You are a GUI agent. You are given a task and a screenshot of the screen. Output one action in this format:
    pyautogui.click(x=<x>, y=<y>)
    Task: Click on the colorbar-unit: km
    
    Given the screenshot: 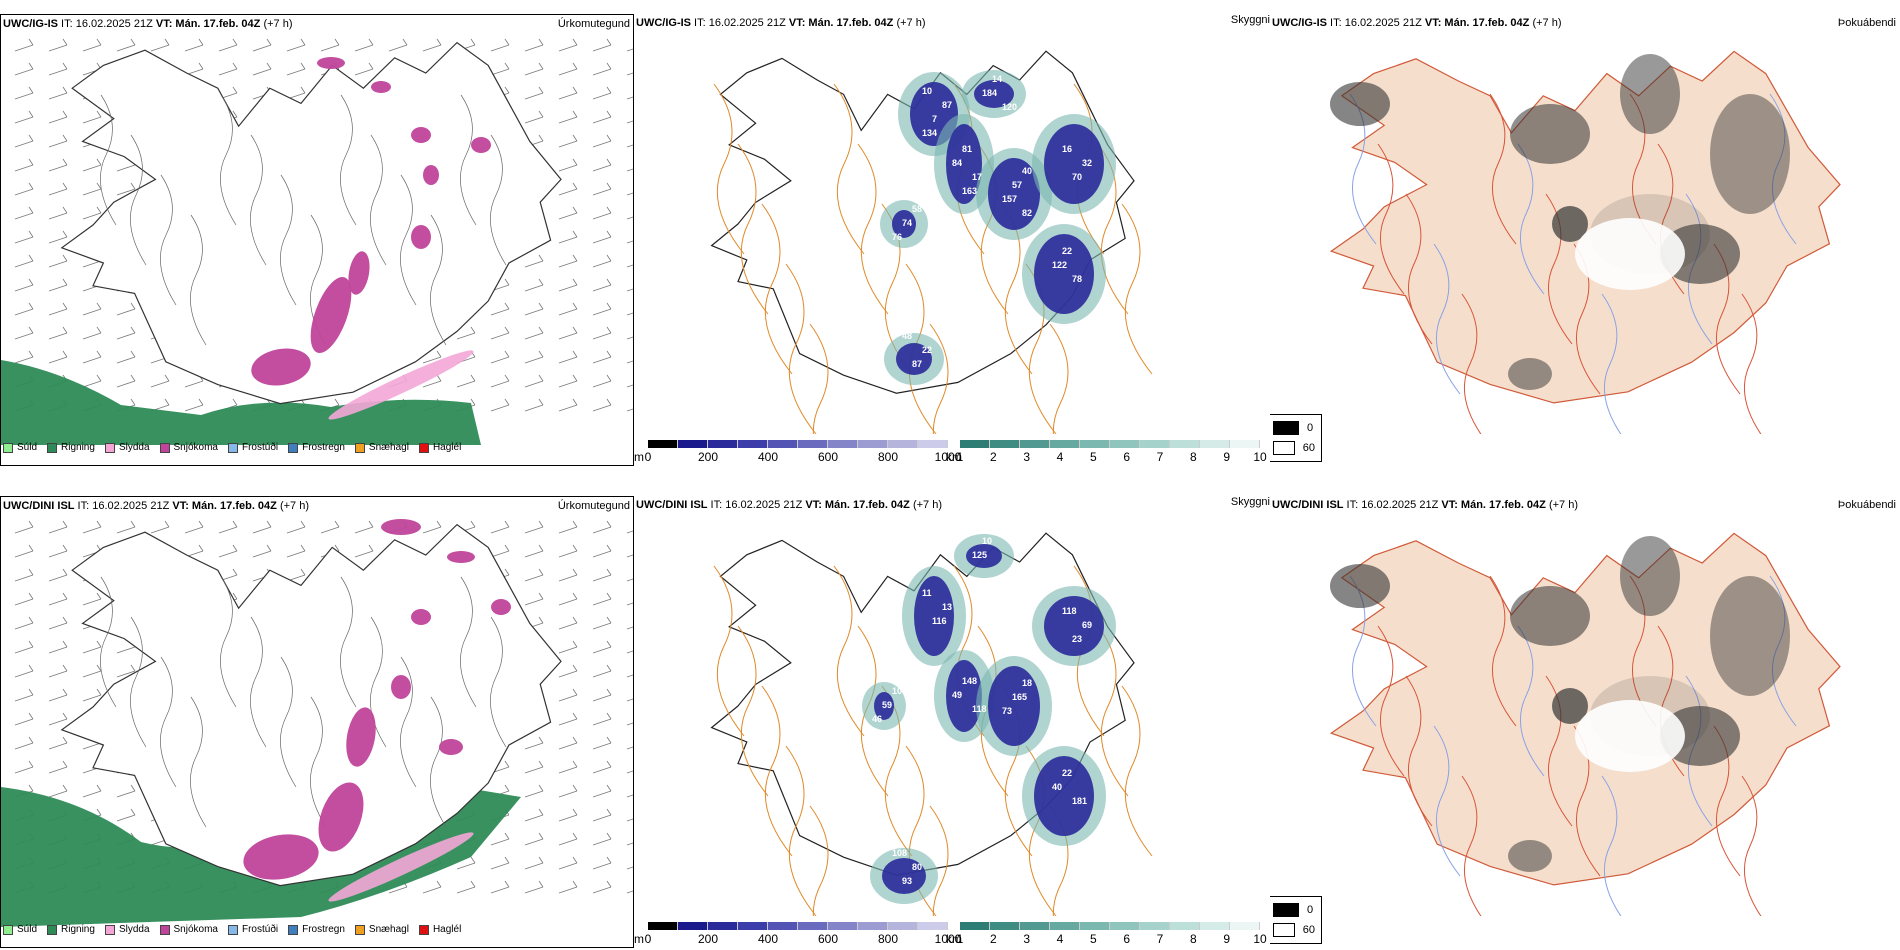 What is the action you would take?
    pyautogui.click(x=954, y=457)
    